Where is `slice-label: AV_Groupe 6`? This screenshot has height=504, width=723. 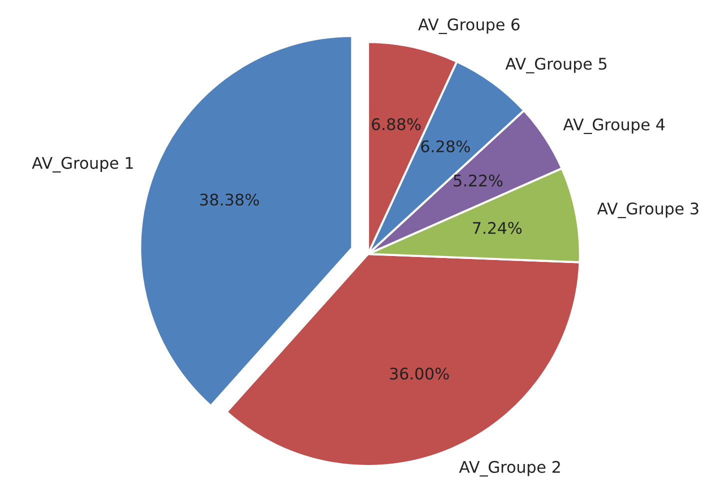
slice-label: AV_Groupe 6 is located at coordinates (469, 26).